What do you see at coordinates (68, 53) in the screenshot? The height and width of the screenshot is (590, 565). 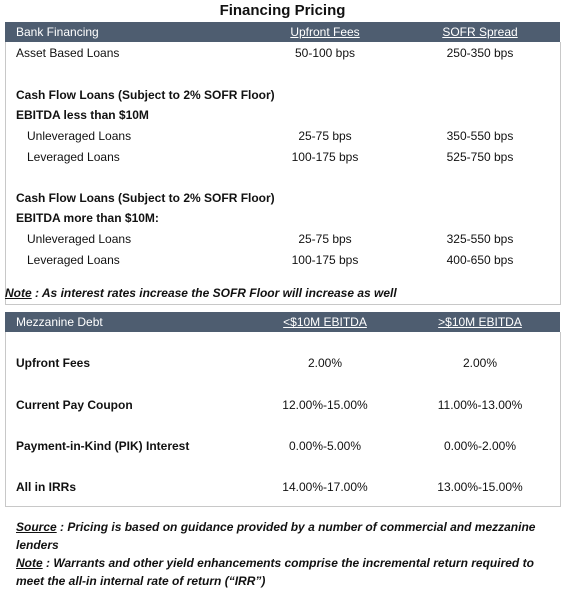 I see `row-label: Asset Based Loans` at bounding box center [68, 53].